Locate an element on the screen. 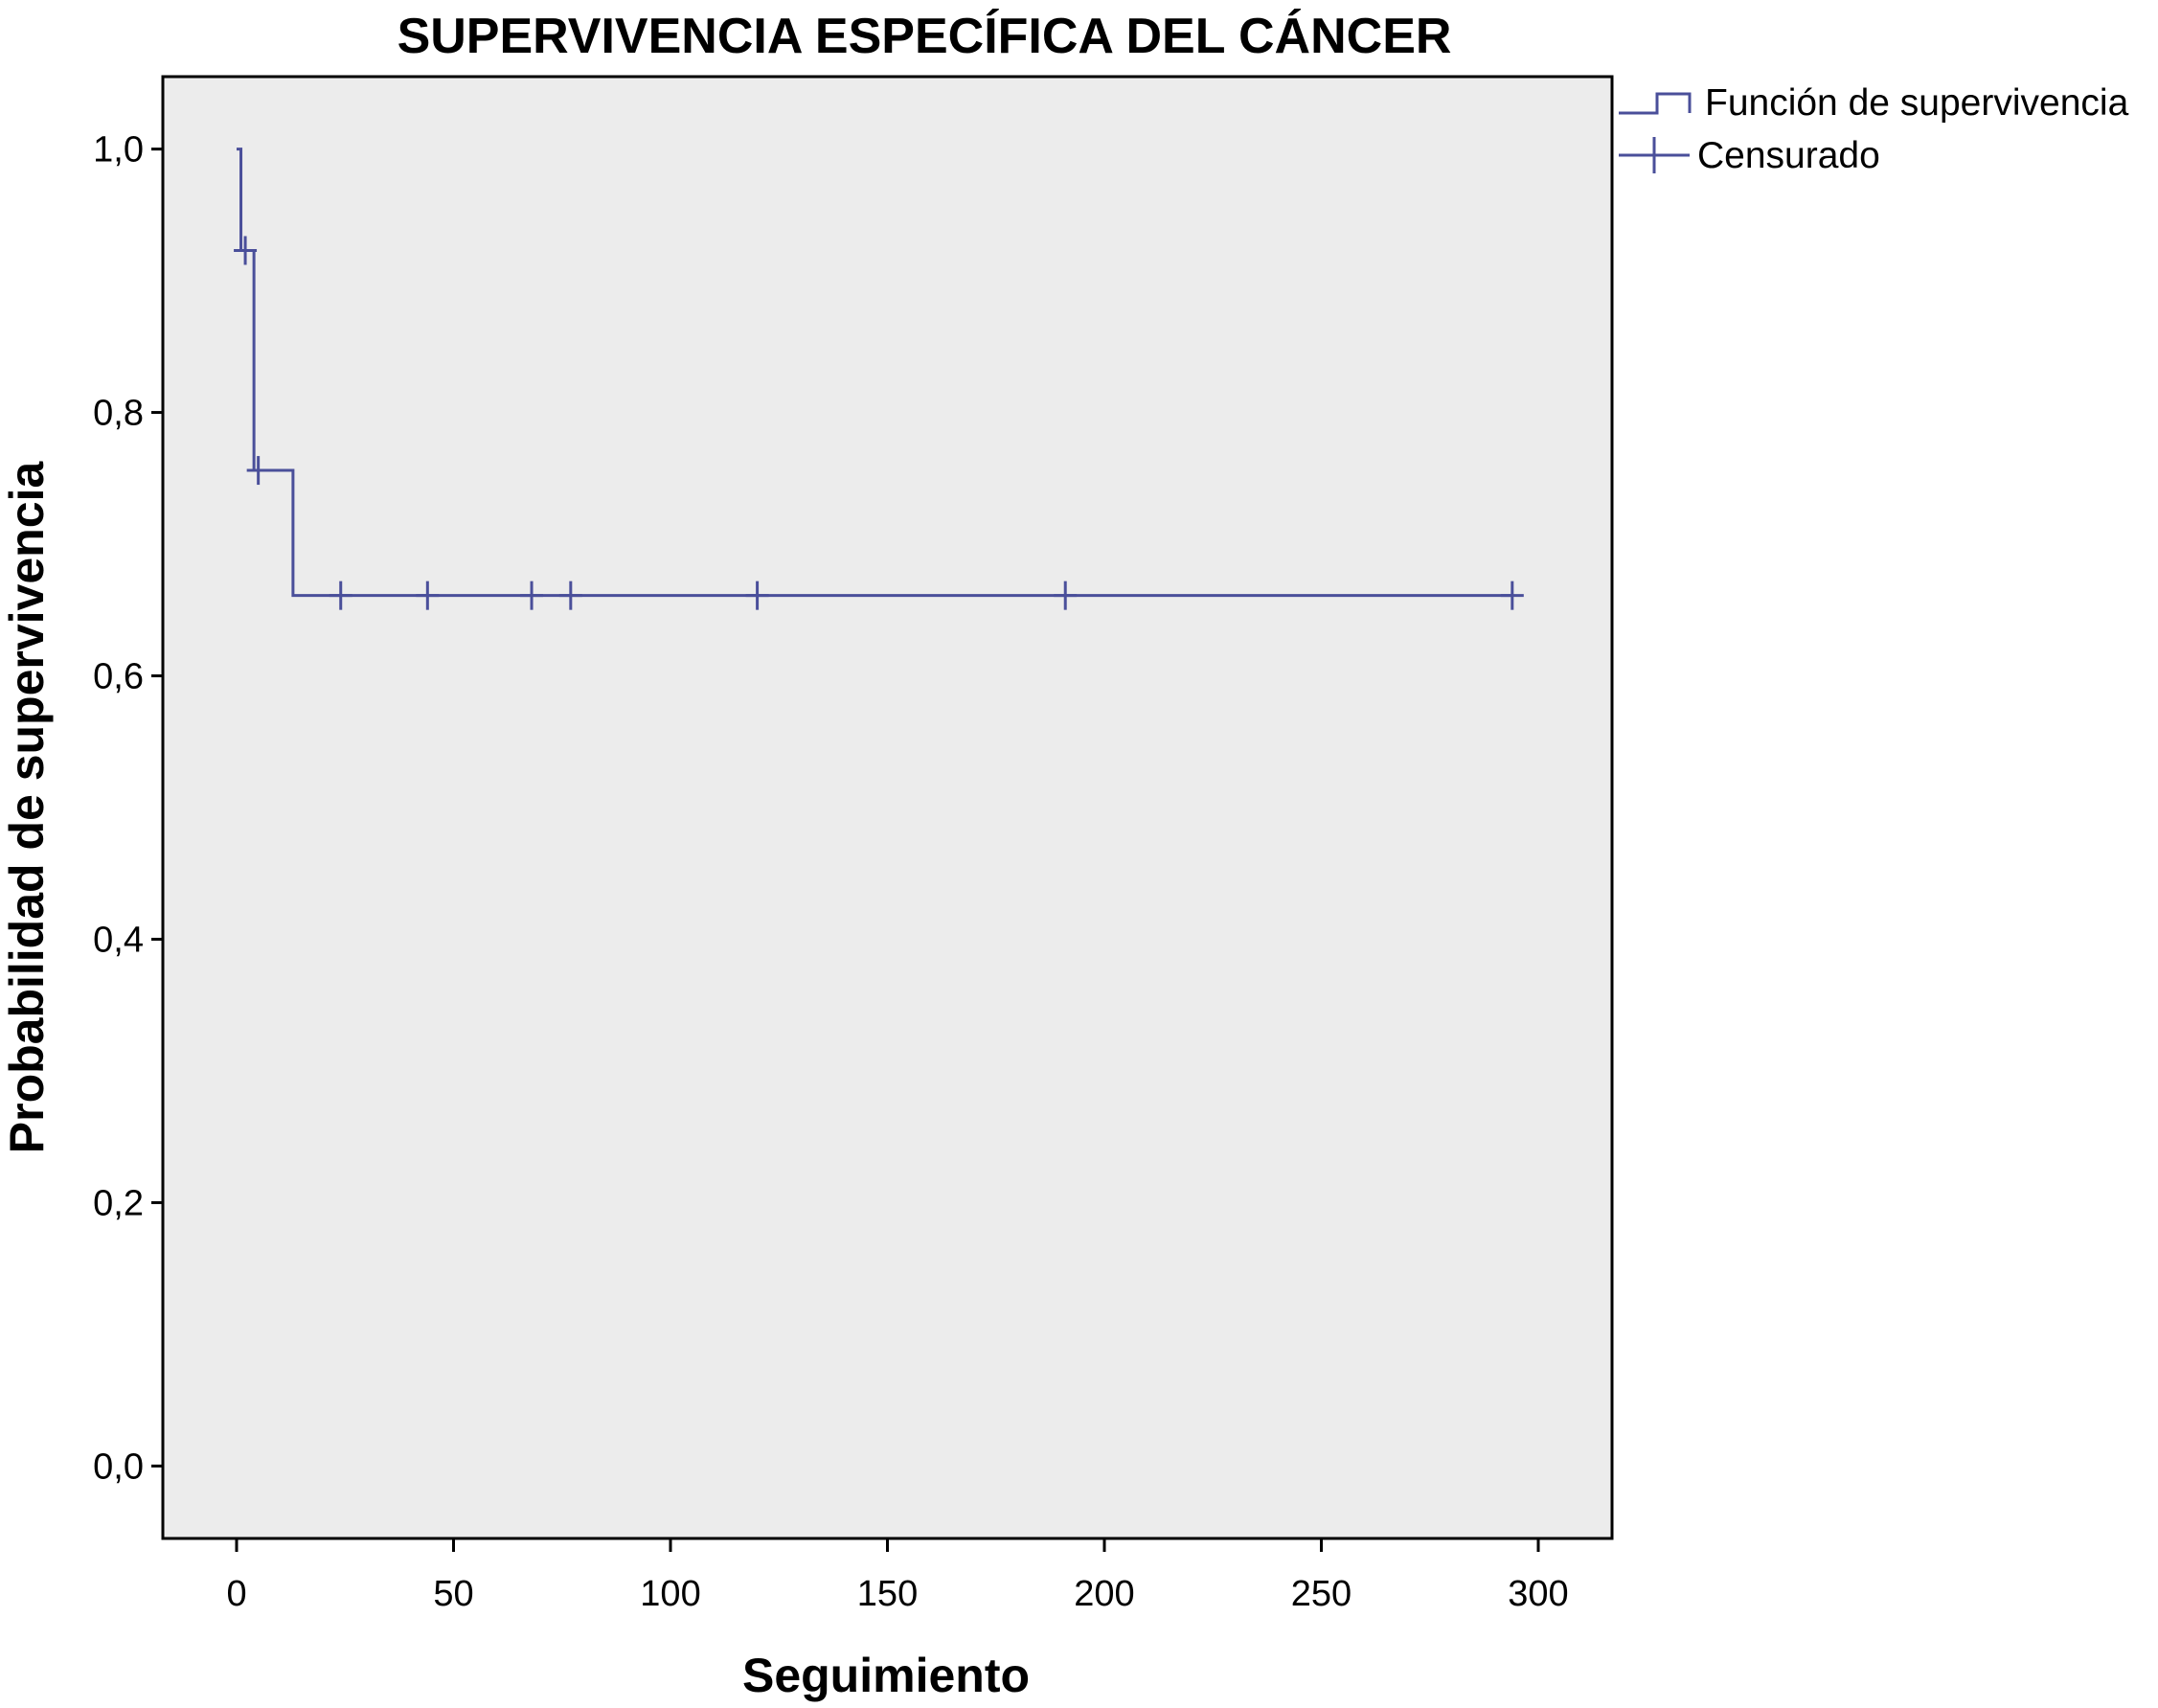 This screenshot has height=1708, width=2158. legend-step-symbol is located at coordinates (1655, 103).